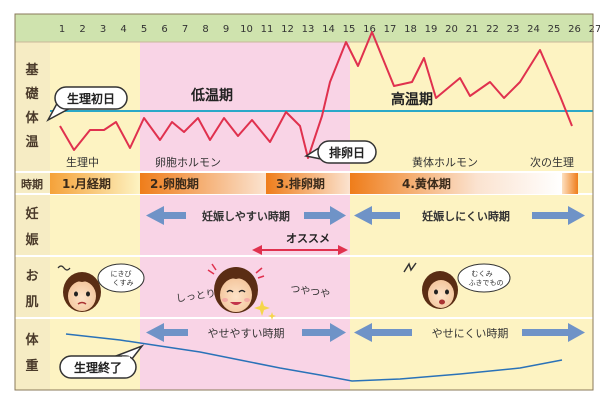 The image size is (600, 407). Describe the element at coordinates (300, 183) in the screenshot. I see `phase-3-label: 3.排卵期` at that location.